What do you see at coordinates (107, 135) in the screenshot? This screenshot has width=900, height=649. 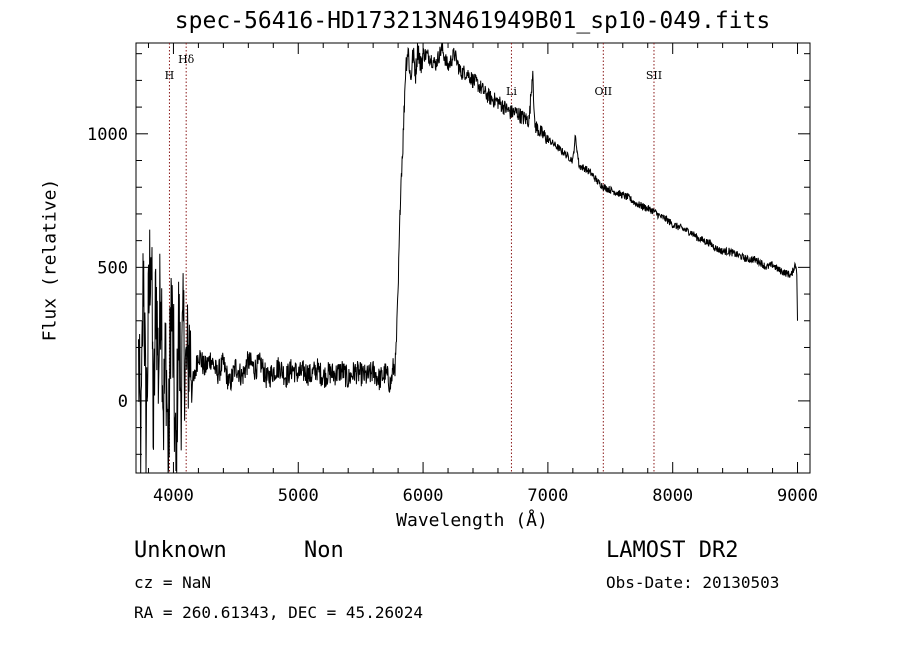 I see `y-tick-label: 1000` at bounding box center [107, 135].